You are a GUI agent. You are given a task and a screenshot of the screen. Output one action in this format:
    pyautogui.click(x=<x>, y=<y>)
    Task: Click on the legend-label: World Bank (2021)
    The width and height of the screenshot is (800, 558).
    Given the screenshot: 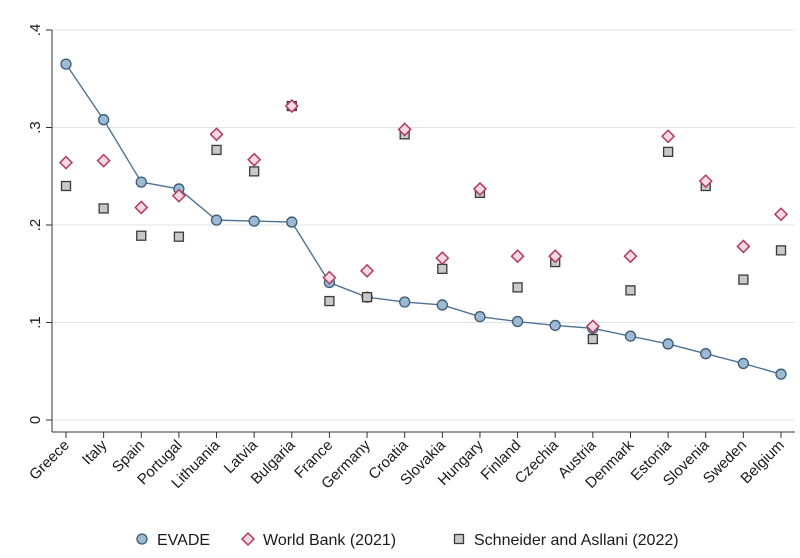 What is the action you would take?
    pyautogui.click(x=329, y=540)
    